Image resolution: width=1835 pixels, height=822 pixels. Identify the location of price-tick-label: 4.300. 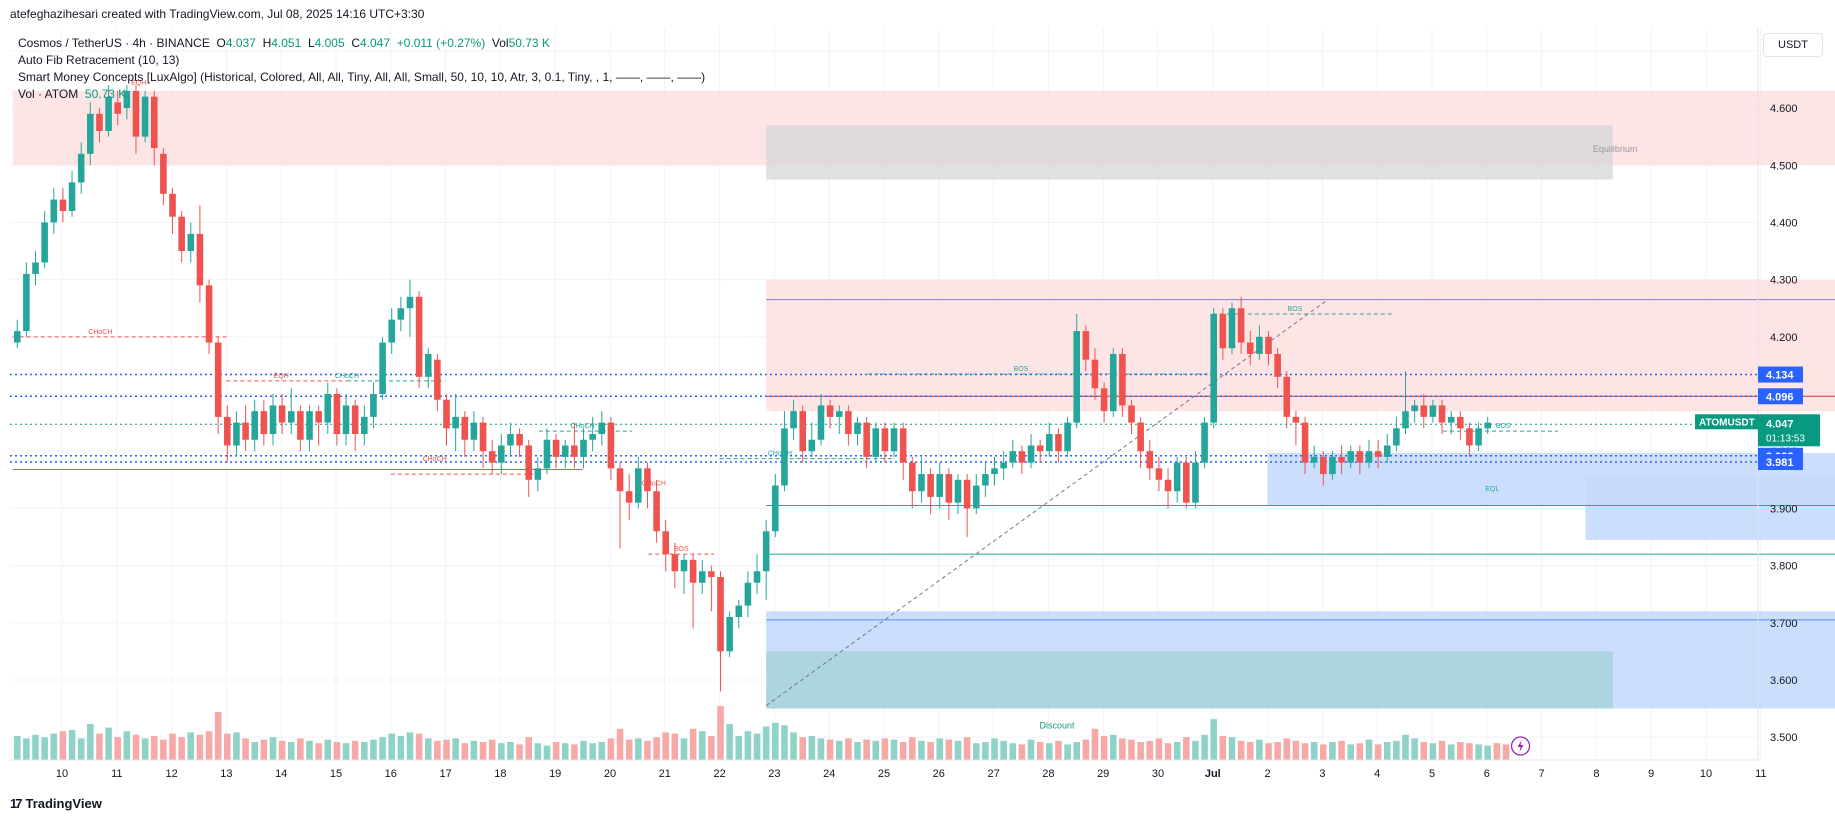
(1784, 281).